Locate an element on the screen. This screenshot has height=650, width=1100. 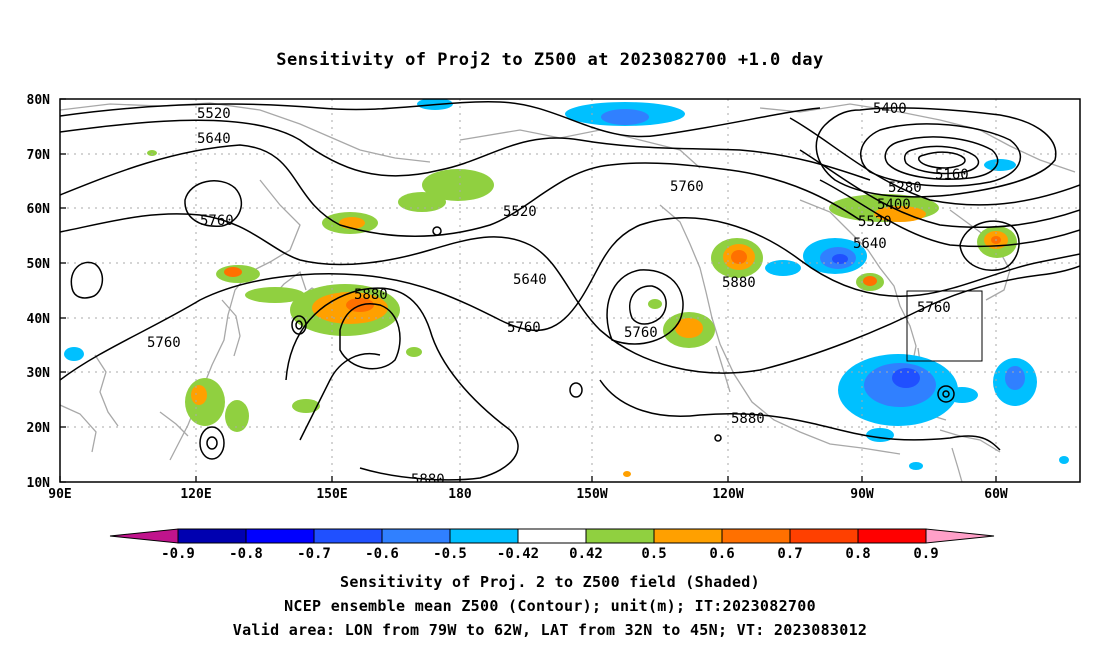
colorbar-tick-label: -0.5 is located at coordinates (450, 554).